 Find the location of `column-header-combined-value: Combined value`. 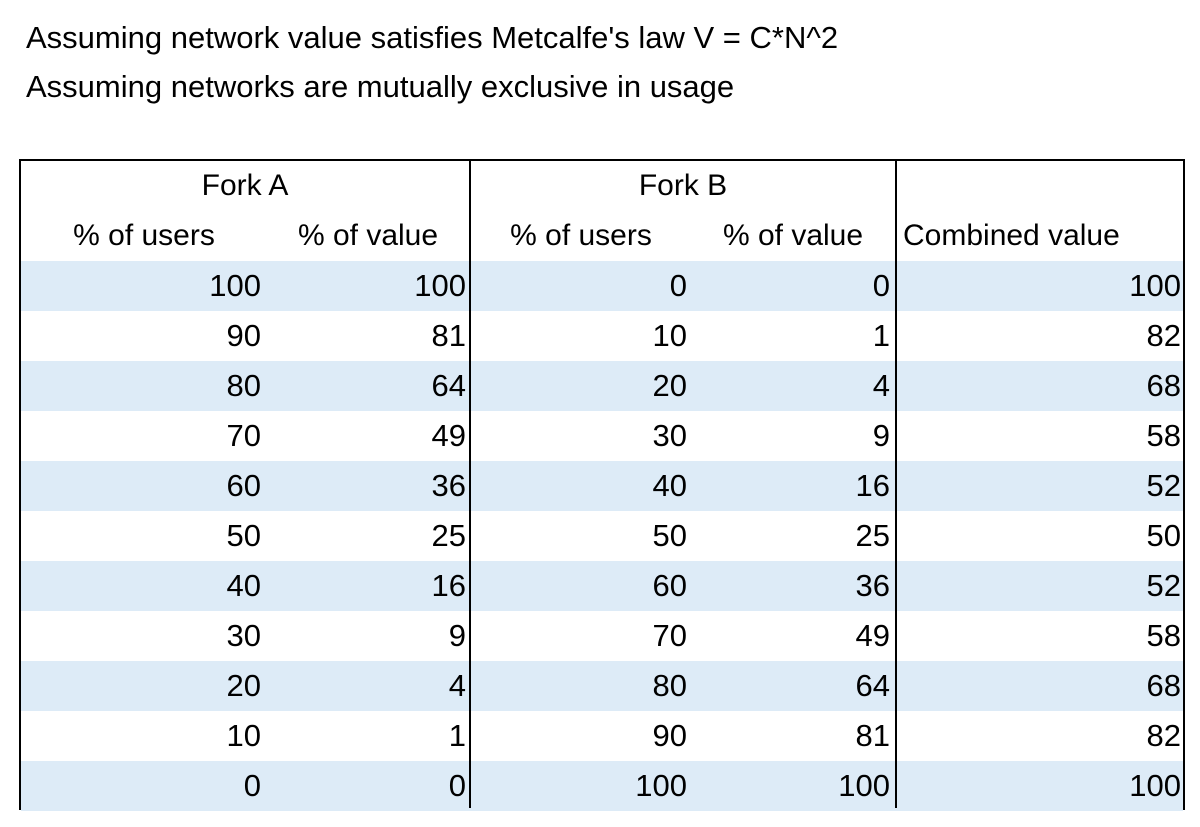

column-header-combined-value: Combined value is located at coordinates (1011, 235).